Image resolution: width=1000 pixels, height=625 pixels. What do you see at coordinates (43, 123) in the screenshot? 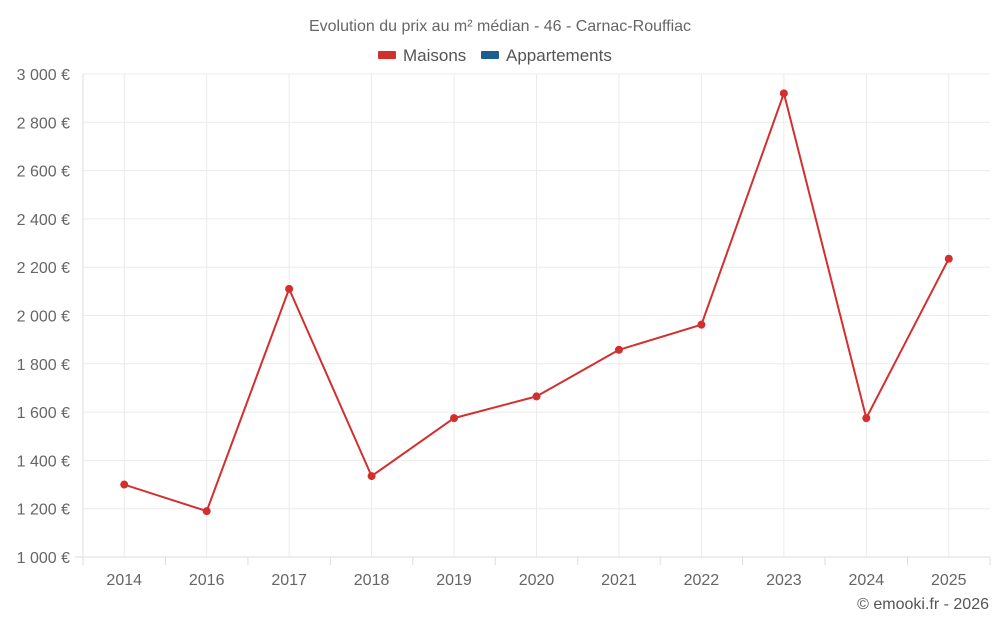
I see `y-tick-label: 2 800 €` at bounding box center [43, 123].